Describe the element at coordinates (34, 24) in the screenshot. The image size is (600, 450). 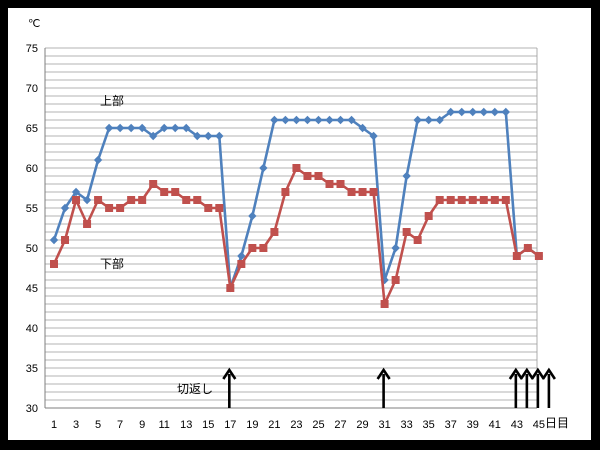
I see `y-unit-label: ℃` at that location.